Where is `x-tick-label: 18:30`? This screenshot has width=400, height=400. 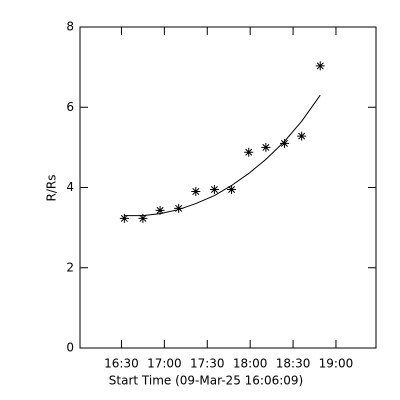 x-tick-label: 18:30 is located at coordinates (293, 364).